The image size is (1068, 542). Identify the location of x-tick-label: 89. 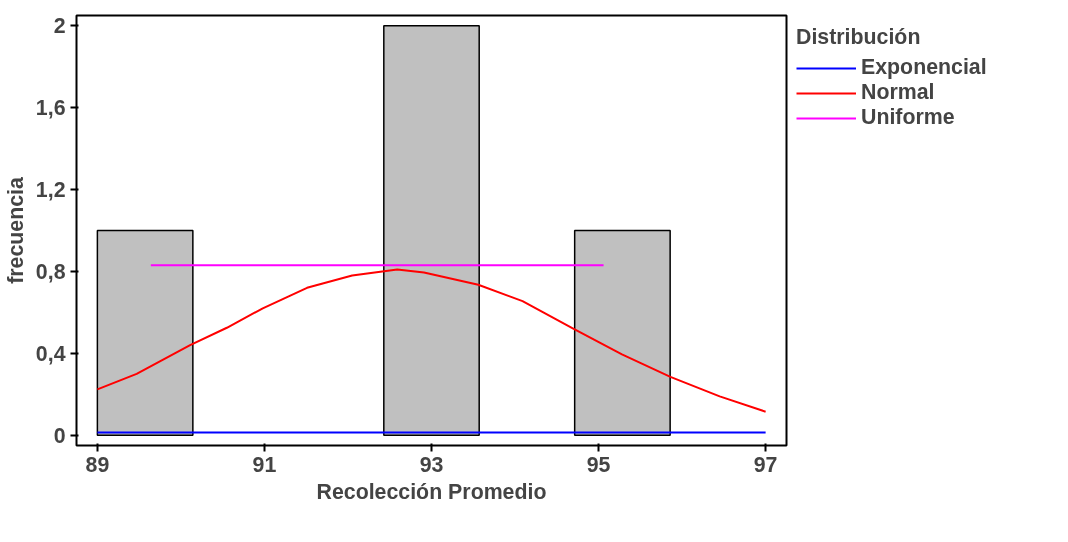
(97, 464).